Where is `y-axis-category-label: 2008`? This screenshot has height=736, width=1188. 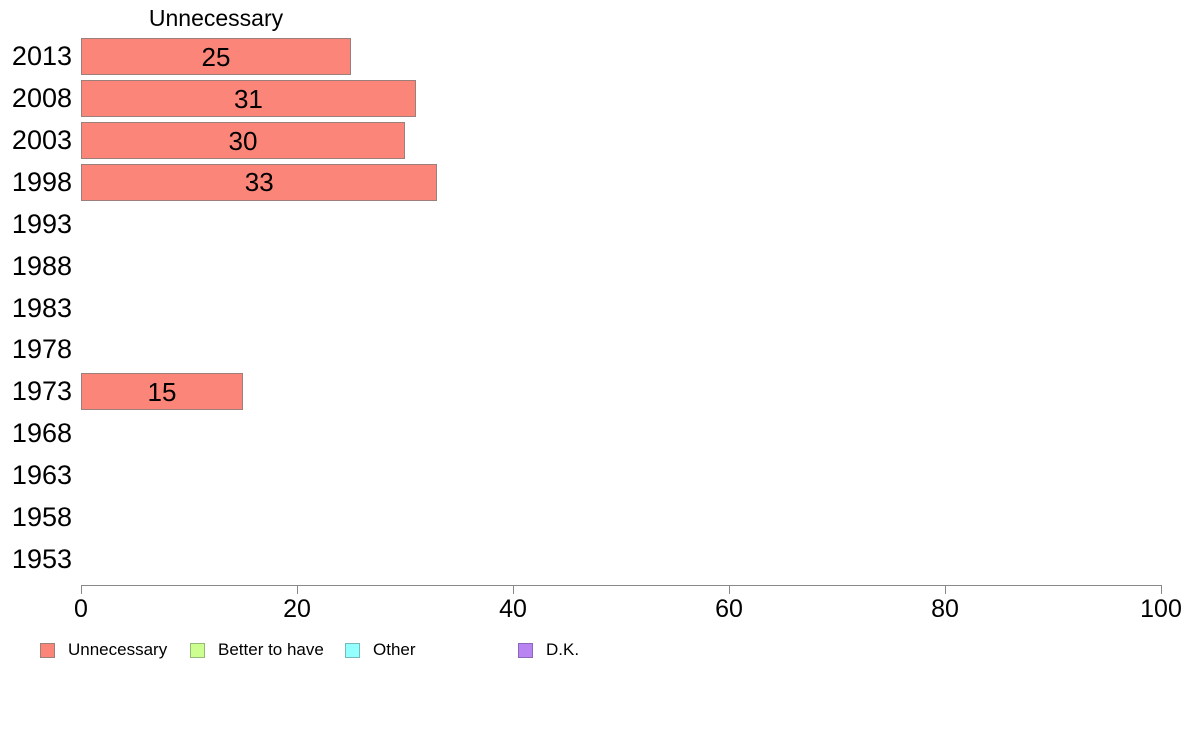
y-axis-category-label: 2008 is located at coordinates (41, 98).